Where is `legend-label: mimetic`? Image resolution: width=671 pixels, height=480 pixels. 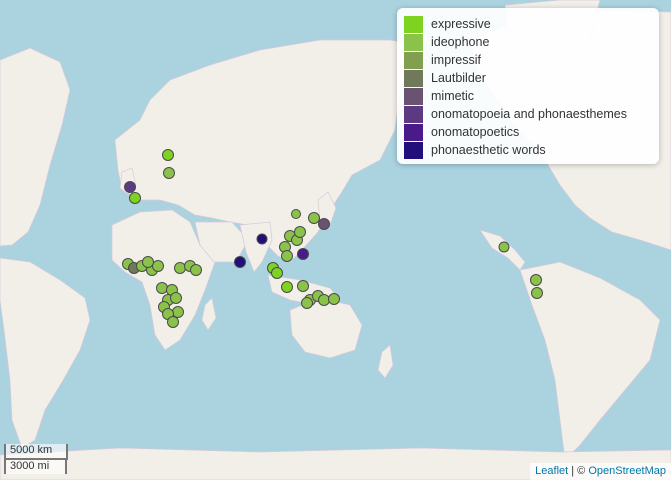
legend-label: mimetic is located at coordinates (453, 96).